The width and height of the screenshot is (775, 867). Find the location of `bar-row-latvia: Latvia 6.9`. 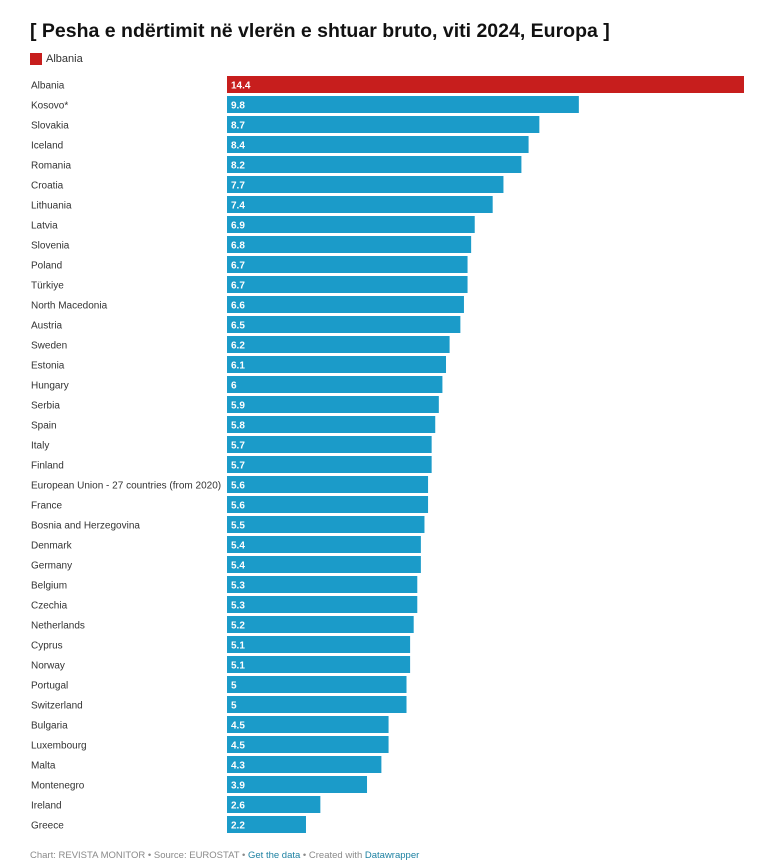

bar-row-latvia: Latvia 6.9 is located at coordinates (253, 224).